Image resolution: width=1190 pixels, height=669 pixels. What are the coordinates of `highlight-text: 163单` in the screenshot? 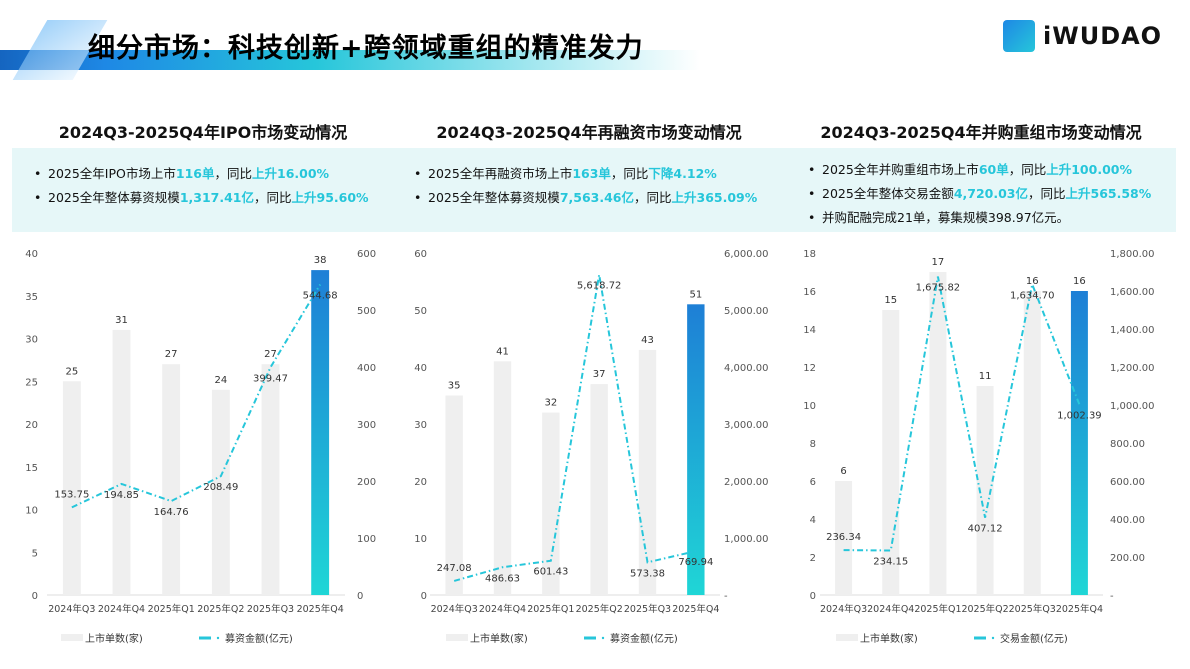 It's located at (591, 173).